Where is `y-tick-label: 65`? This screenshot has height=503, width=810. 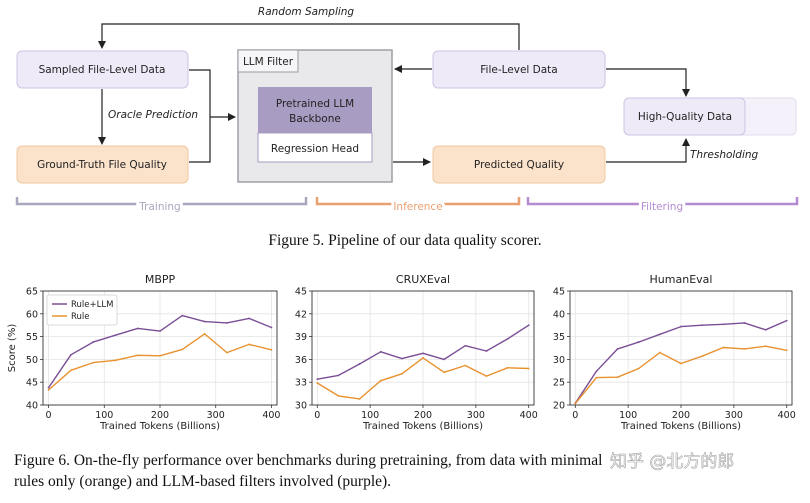
y-tick-label: 65 is located at coordinates (32, 292).